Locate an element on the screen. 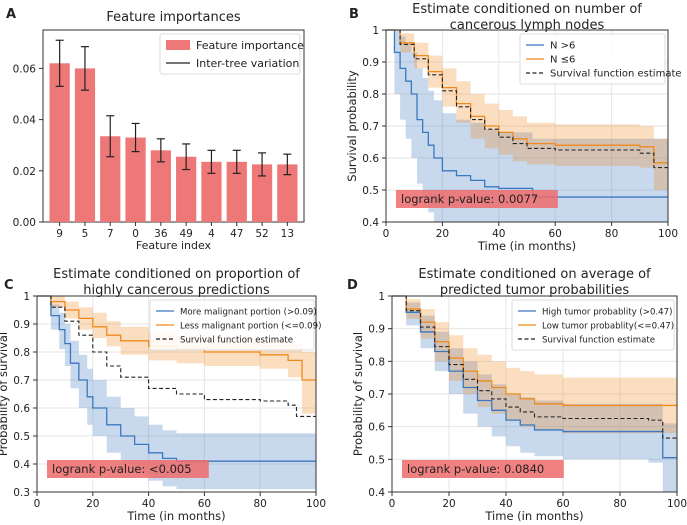 Image resolution: width=687 pixels, height=525 pixels. chart-title-line: predicted tumor probabilities is located at coordinates (535, 290).